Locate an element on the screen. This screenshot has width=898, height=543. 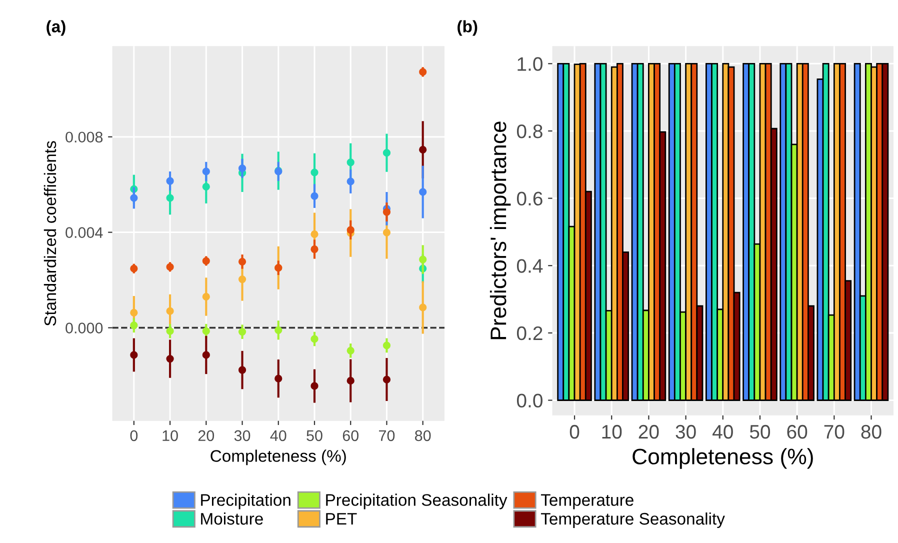
legend-label: Moisture is located at coordinates (232, 518).